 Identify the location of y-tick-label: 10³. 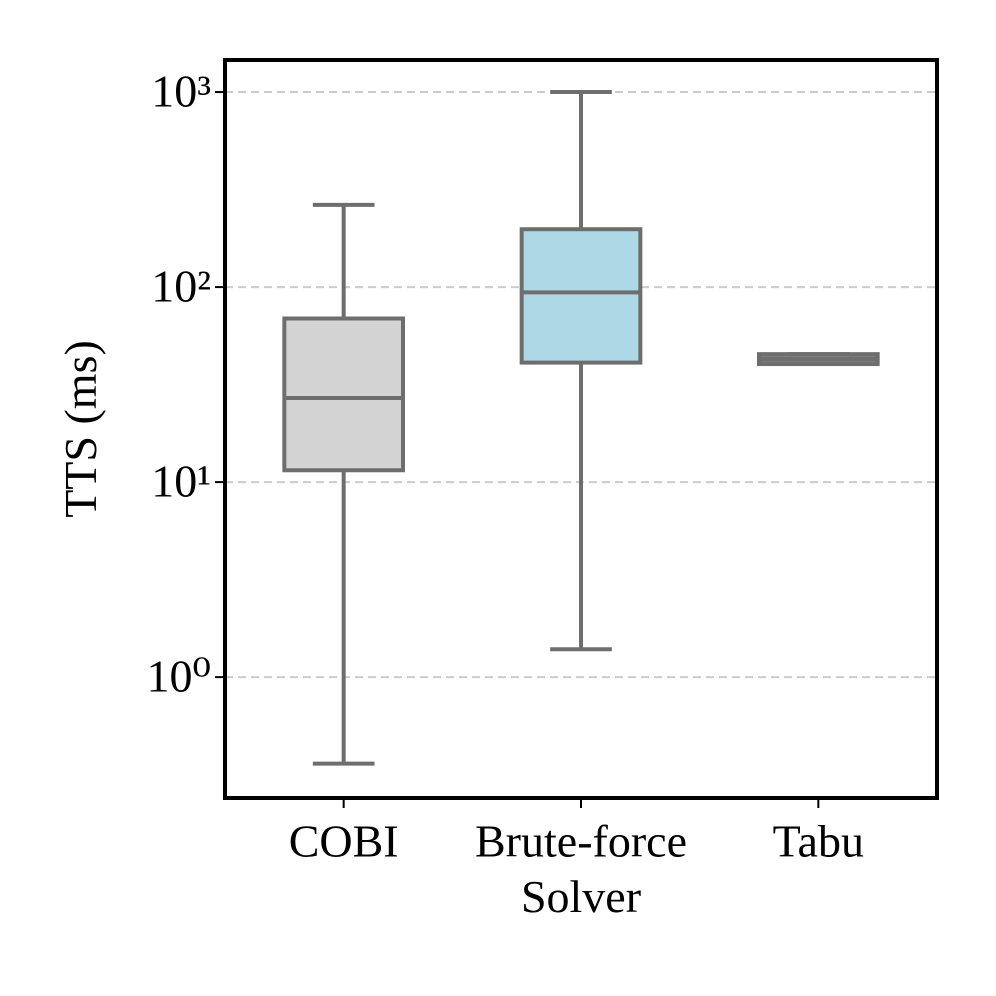
(181, 91).